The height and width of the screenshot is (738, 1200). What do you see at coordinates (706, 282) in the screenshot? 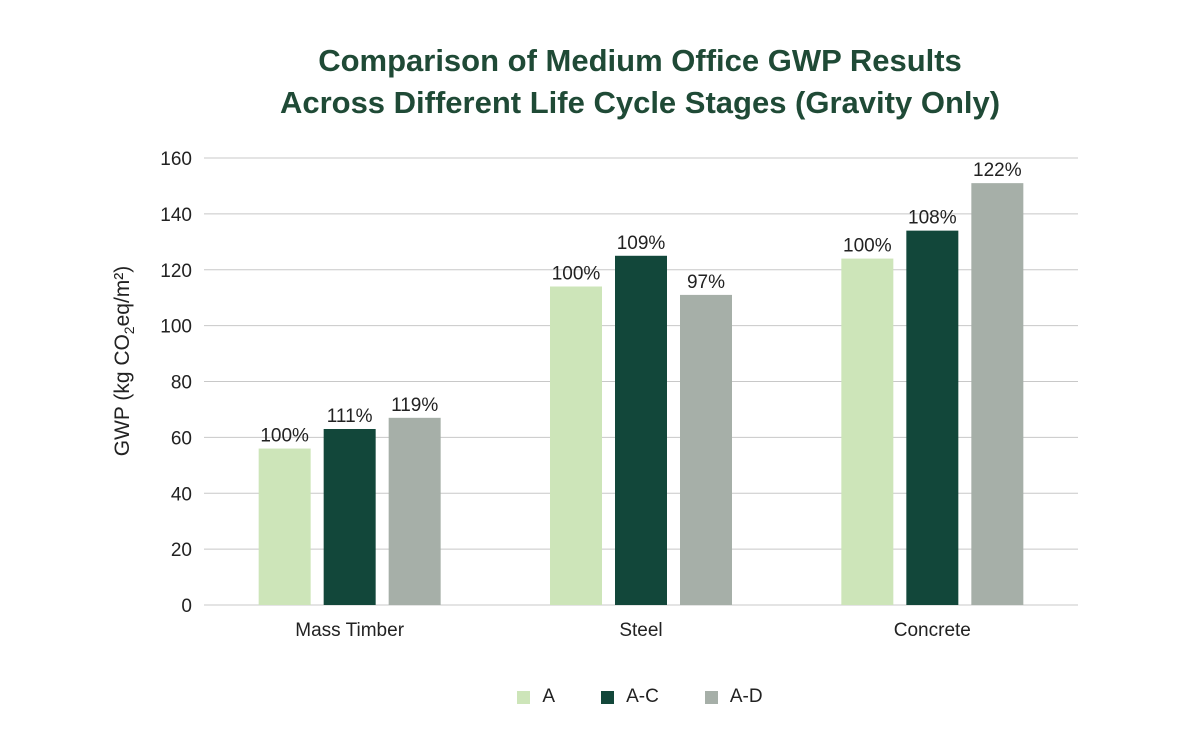
I see `data-label: 97%` at bounding box center [706, 282].